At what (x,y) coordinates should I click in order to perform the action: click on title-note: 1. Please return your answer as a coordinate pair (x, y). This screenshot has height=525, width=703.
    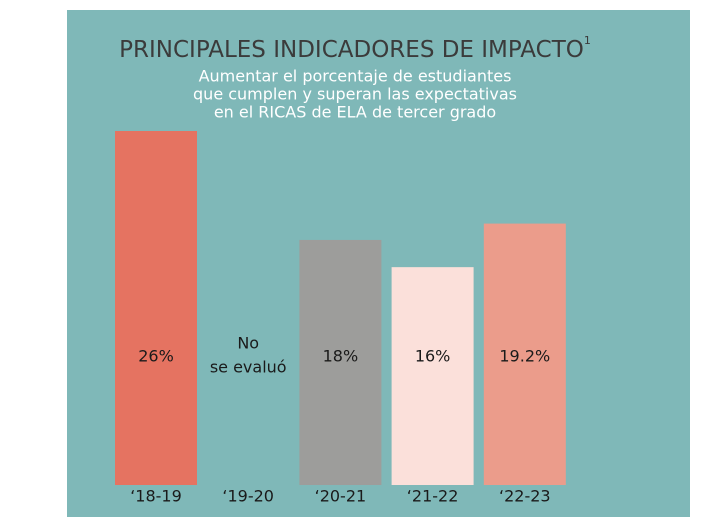
    Looking at the image, I should click on (587, 40).